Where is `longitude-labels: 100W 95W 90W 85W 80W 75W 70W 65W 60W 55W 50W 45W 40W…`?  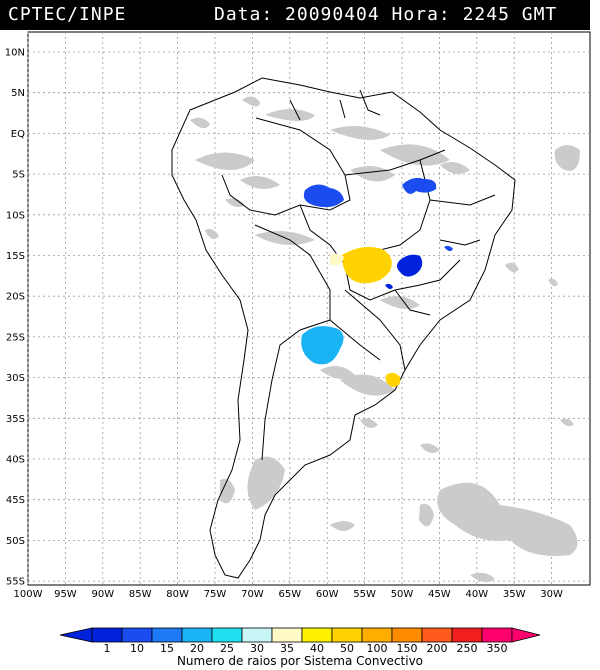
longitude-labels: 100W 95W 90W 85W 80W 75W 70W 65W 60W 55W 50W 45W 40W… is located at coordinates (289, 594).